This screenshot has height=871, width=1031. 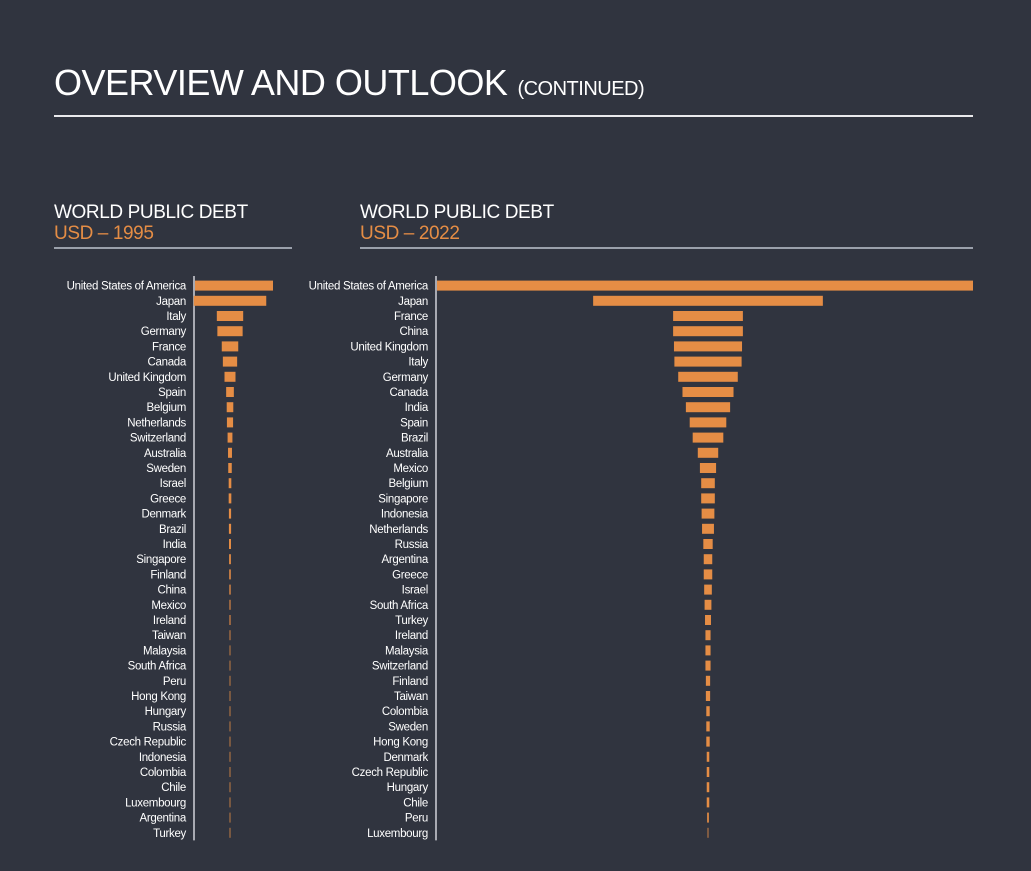 What do you see at coordinates (369, 287) in the screenshot?
I see `chart-2022-label: United States of America` at bounding box center [369, 287].